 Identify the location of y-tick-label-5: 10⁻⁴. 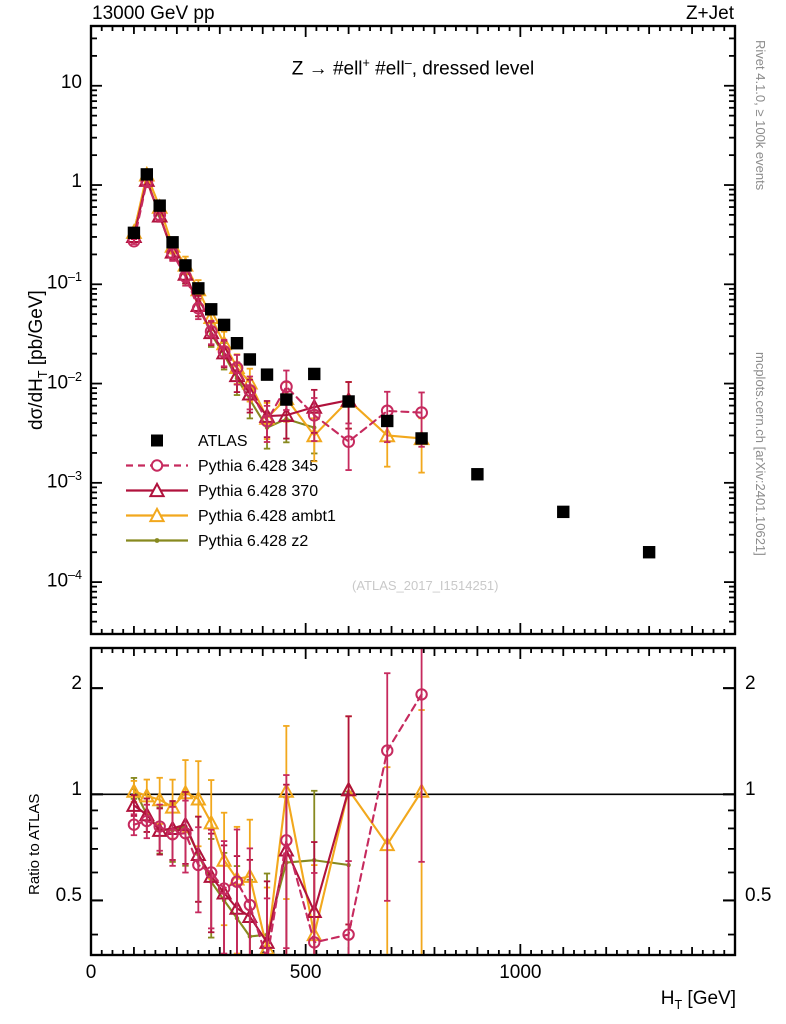
(64, 580).